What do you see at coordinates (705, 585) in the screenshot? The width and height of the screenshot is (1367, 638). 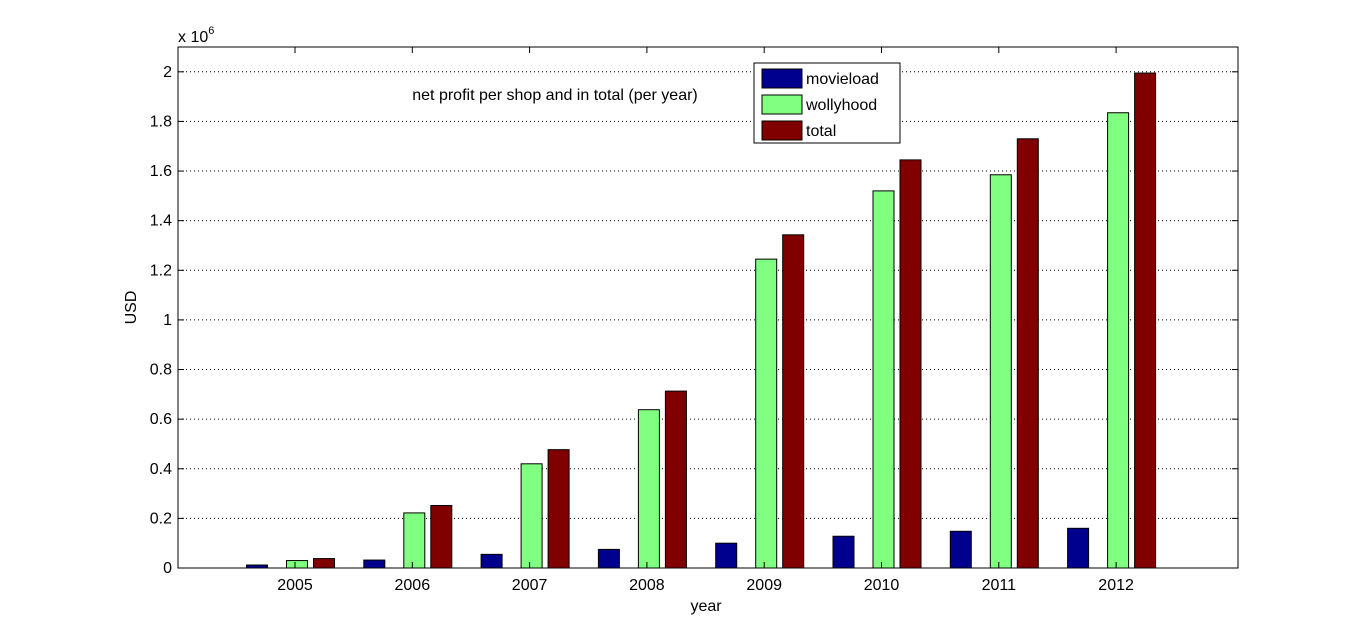 I see `x-tick-labels: 2005 2006 2007 2008 2009 2010 2011 2012` at bounding box center [705, 585].